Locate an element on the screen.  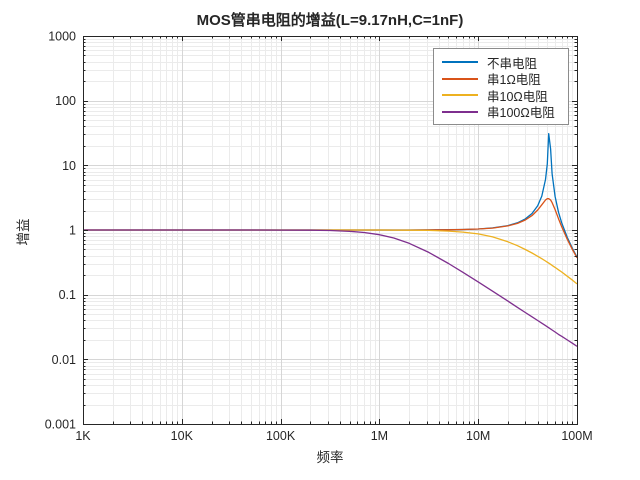
legend-item: 串100Ω电阻 is located at coordinates (505, 112).